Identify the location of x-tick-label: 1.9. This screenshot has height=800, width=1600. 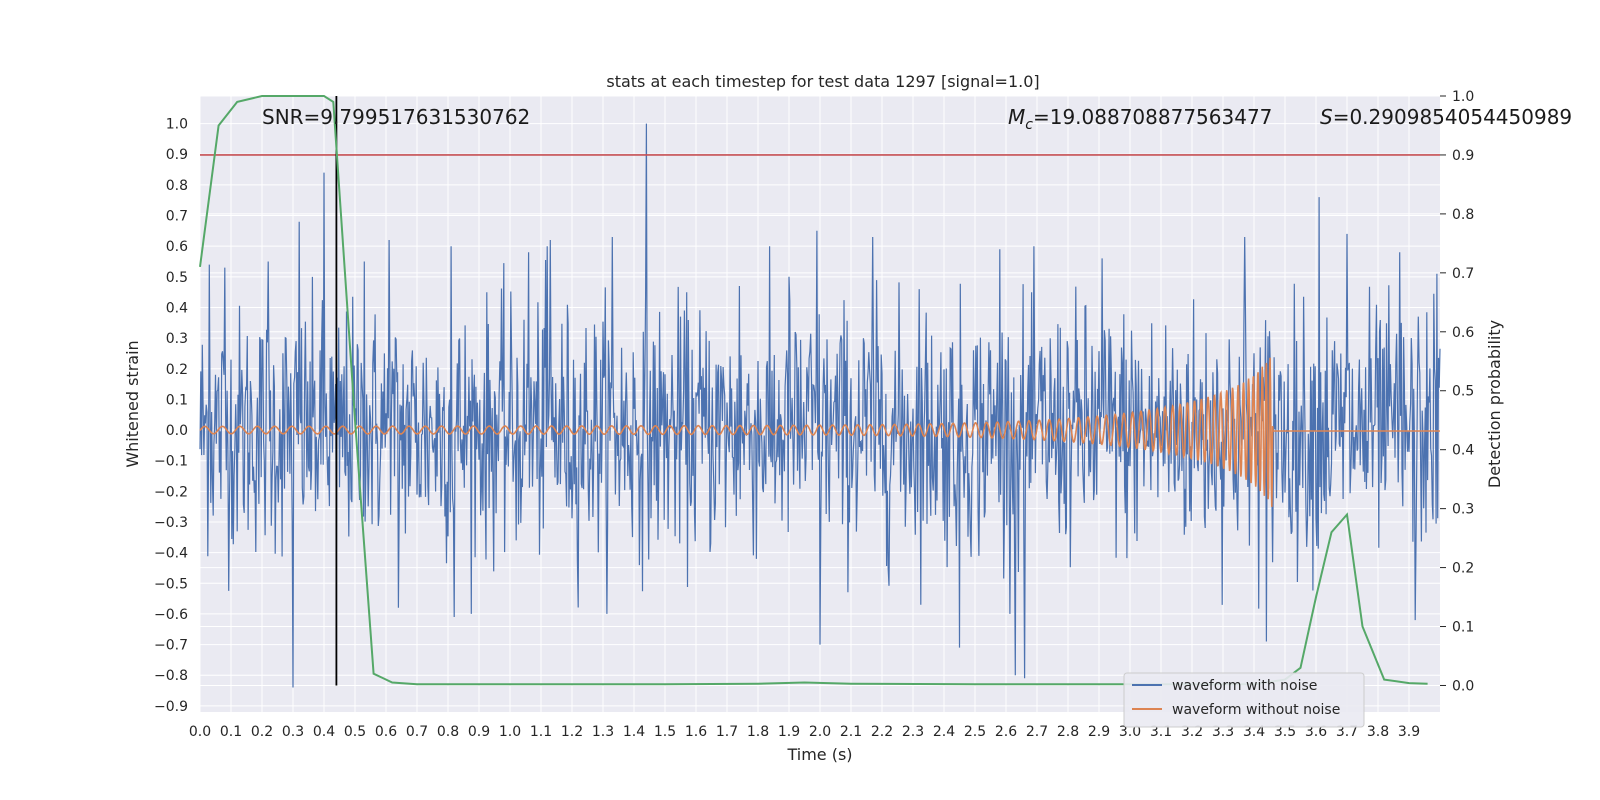
(789, 732).